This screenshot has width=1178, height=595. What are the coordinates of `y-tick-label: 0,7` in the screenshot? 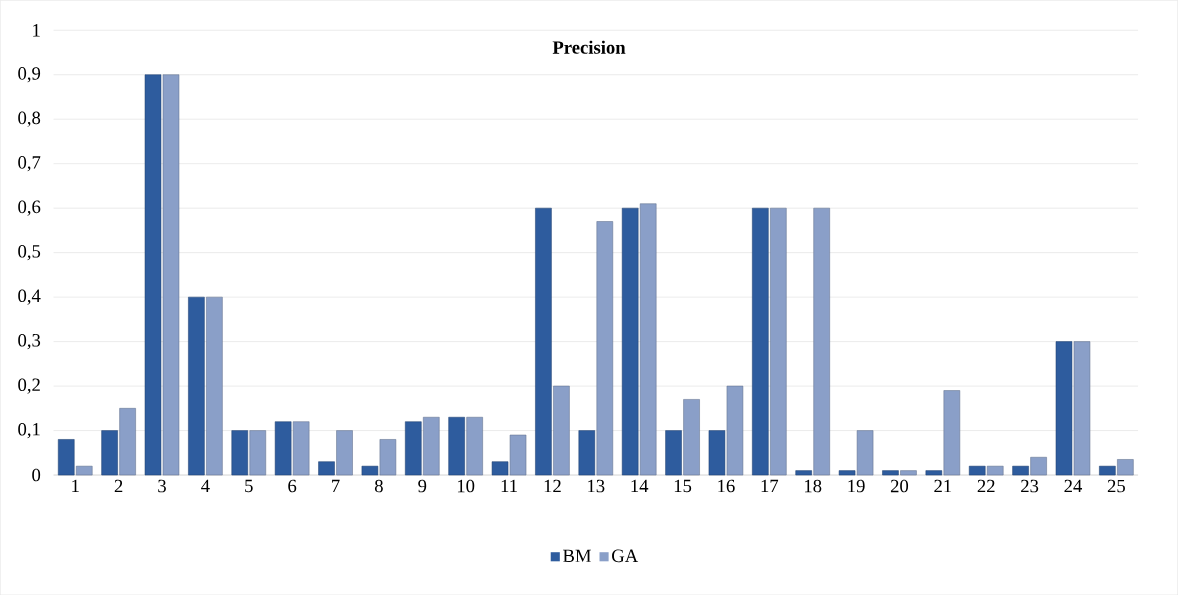 It's located at (29, 163).